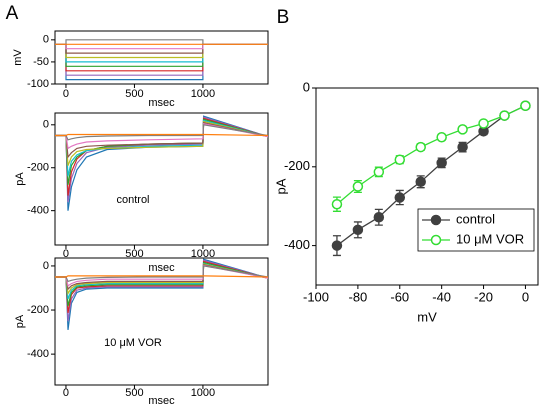 The height and width of the screenshot is (406, 550). What do you see at coordinates (427, 316) in the screenshot?
I see `x-axis-label: mV` at bounding box center [427, 316].